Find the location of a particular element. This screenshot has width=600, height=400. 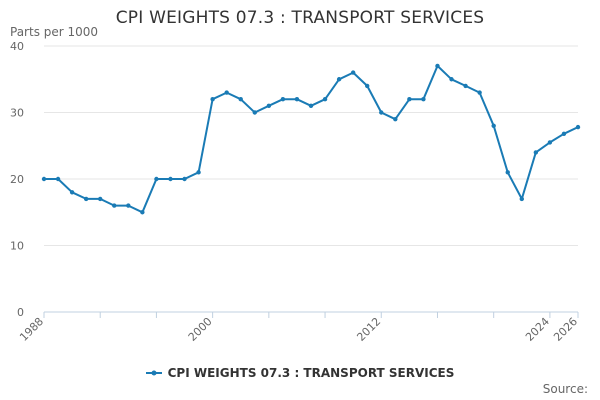

y-axis-unit-label: Parts per 1000 is located at coordinates (54, 32).